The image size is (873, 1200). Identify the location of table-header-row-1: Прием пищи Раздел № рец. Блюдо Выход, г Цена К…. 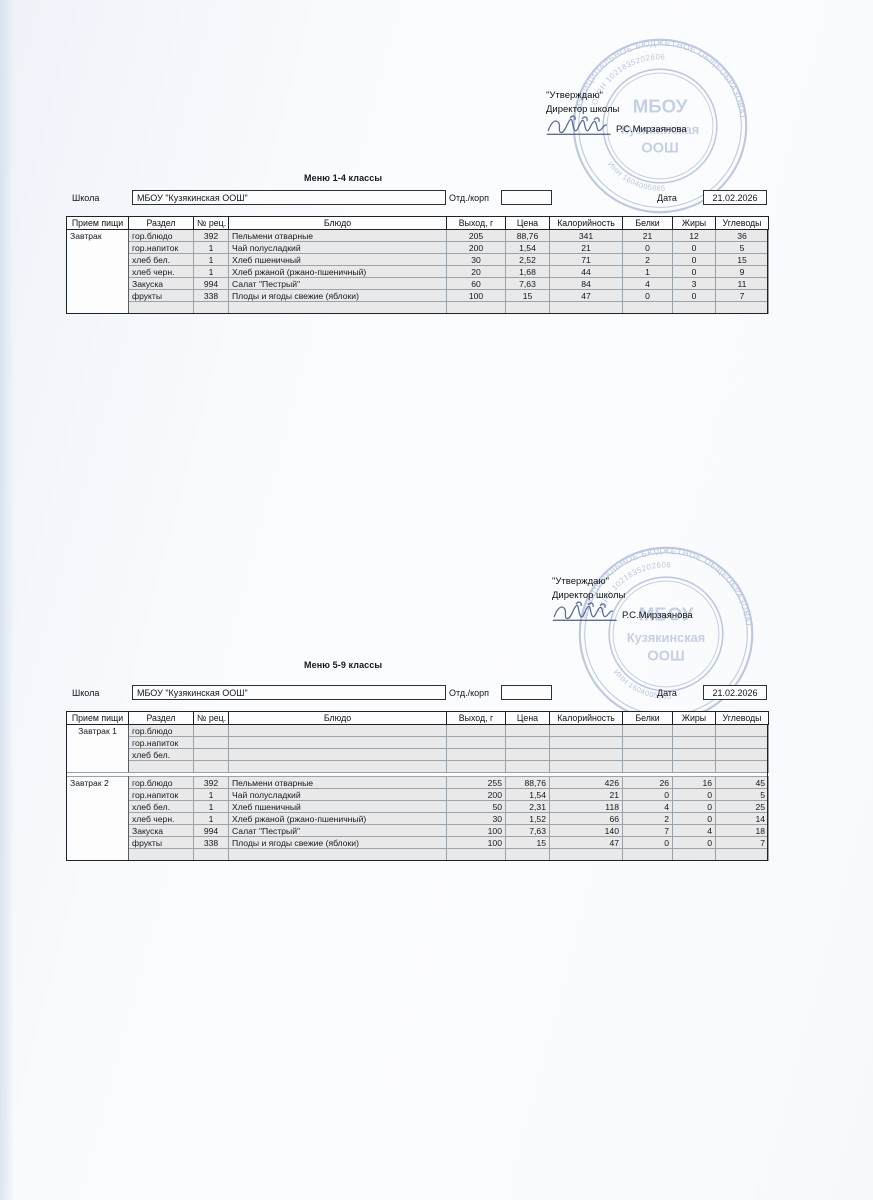
(417, 223).